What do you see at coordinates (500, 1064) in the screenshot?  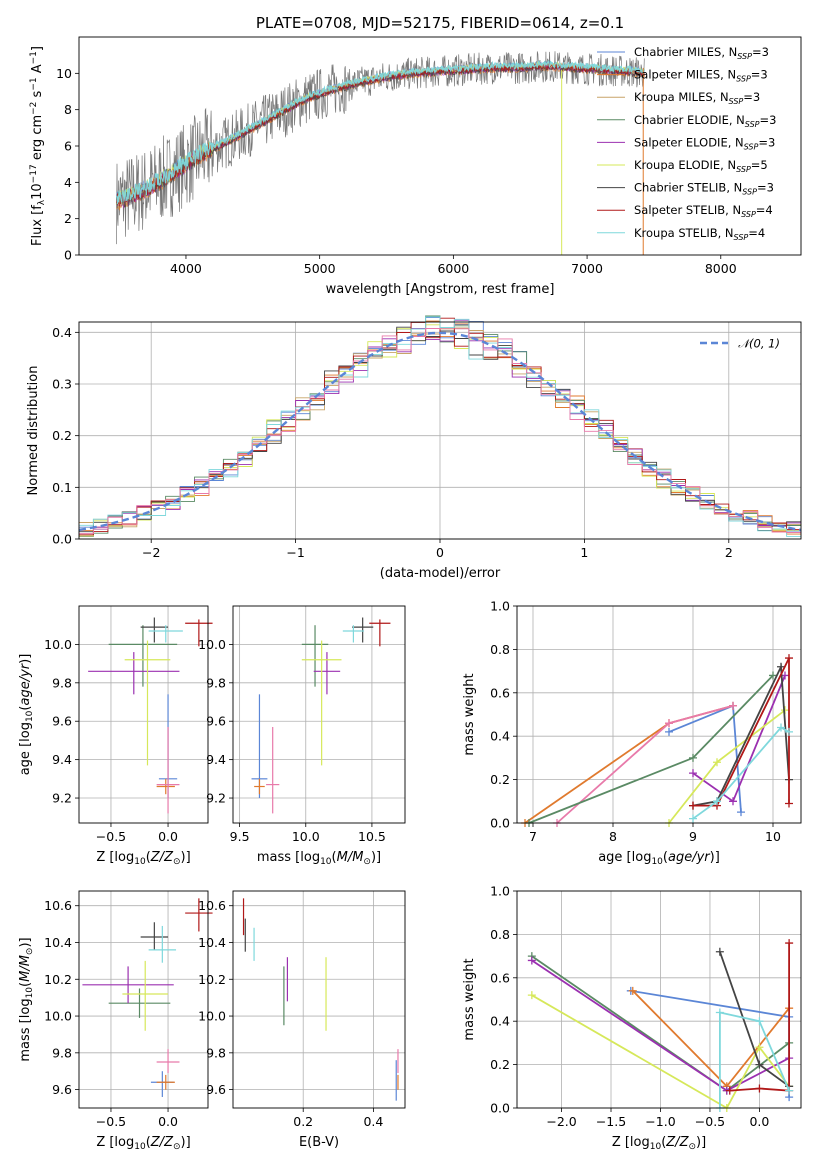 I see `y-tick-label: 0.2` at bounding box center [500, 1064].